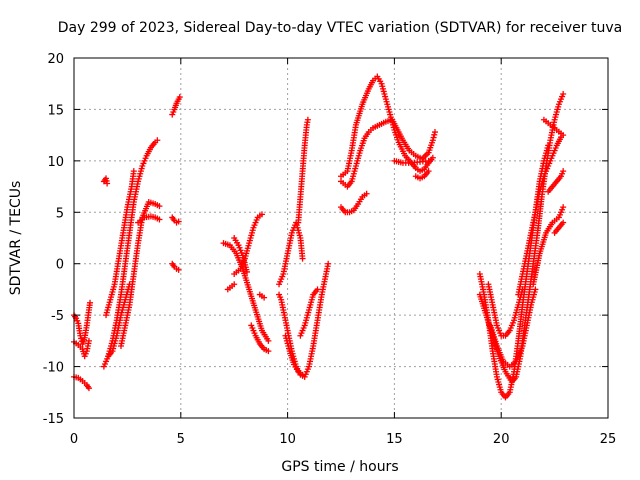 The width and height of the screenshot is (640, 480). What do you see at coordinates (55, 110) in the screenshot?
I see `y-tick-label: 15` at bounding box center [55, 110].